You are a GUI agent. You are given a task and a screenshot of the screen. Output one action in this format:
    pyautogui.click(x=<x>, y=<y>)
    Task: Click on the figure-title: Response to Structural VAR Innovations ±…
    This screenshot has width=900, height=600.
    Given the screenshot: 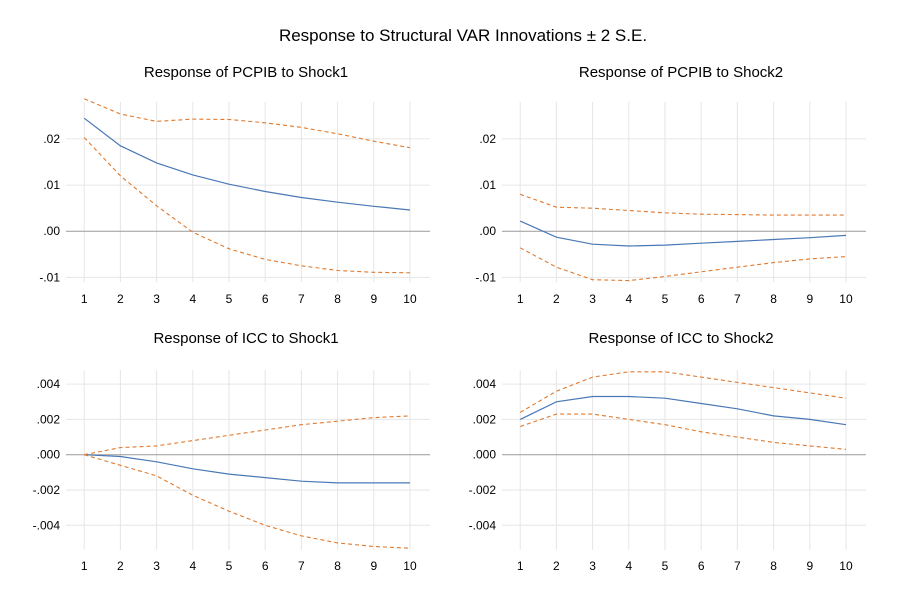 What is the action you would take?
    pyautogui.click(x=463, y=35)
    